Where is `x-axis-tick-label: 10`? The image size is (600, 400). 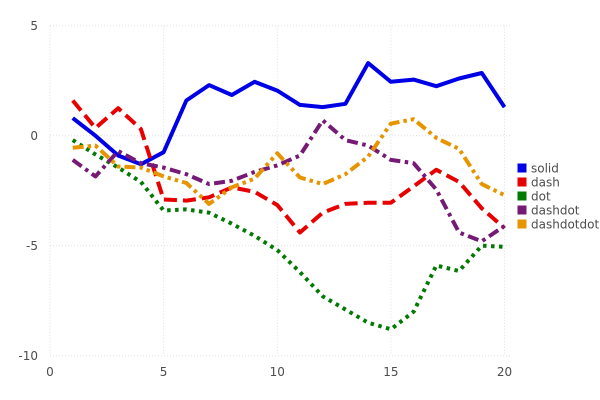 x-axis-tick-label: 10 is located at coordinates (277, 372).